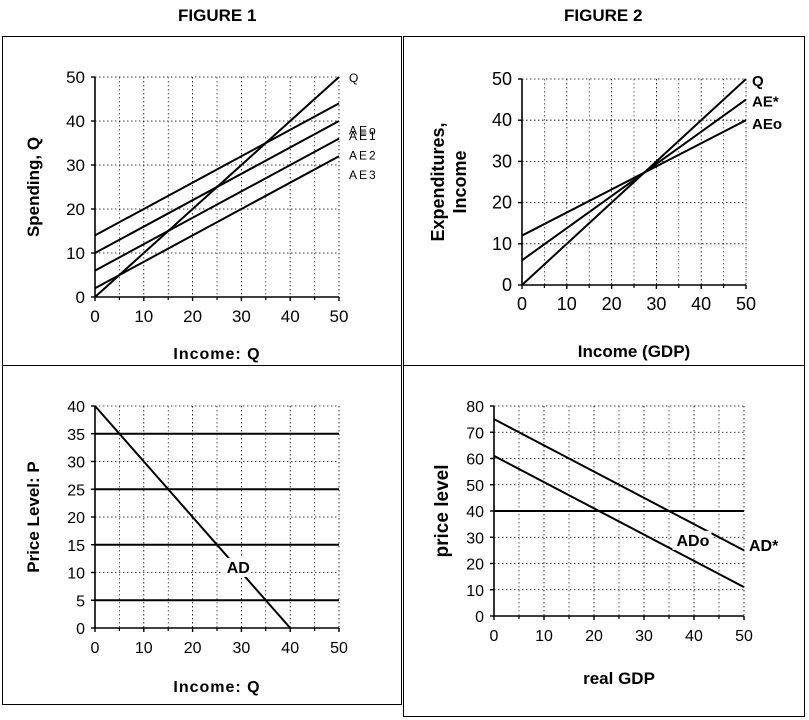 The width and height of the screenshot is (809, 720). I want to click on series-label-ae2: AE2, so click(363, 156).